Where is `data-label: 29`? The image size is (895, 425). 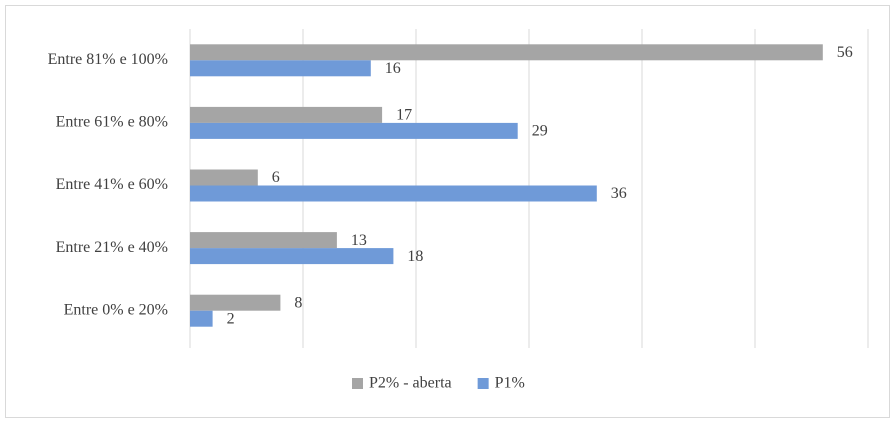
data-label: 29 is located at coordinates (540, 131).